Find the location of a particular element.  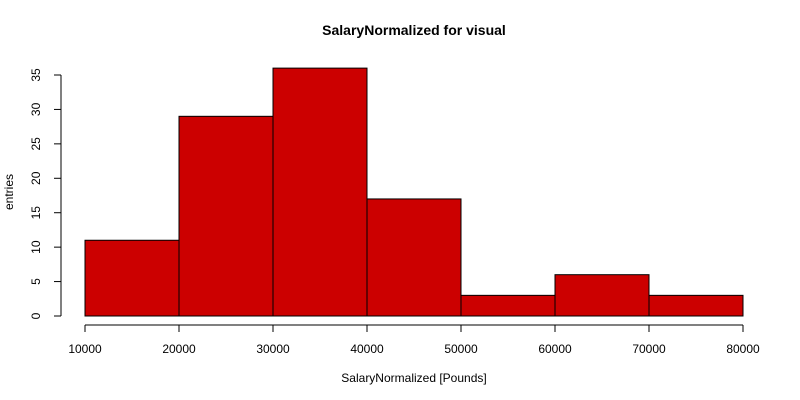

y-tick-label-7: 35 is located at coordinates (36, 75).